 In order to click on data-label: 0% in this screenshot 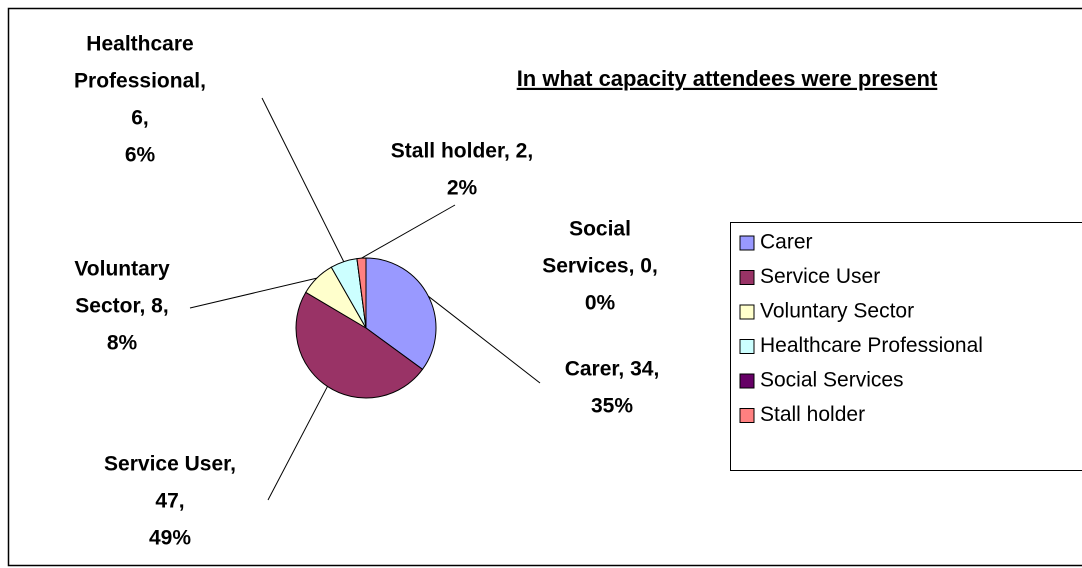, I will do `click(600, 303)`.